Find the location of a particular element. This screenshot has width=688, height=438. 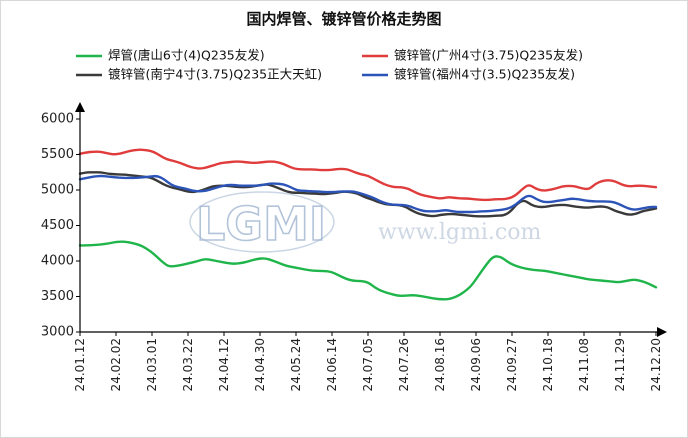

x-tick-label: 24.03.01 is located at coordinates (152, 364).